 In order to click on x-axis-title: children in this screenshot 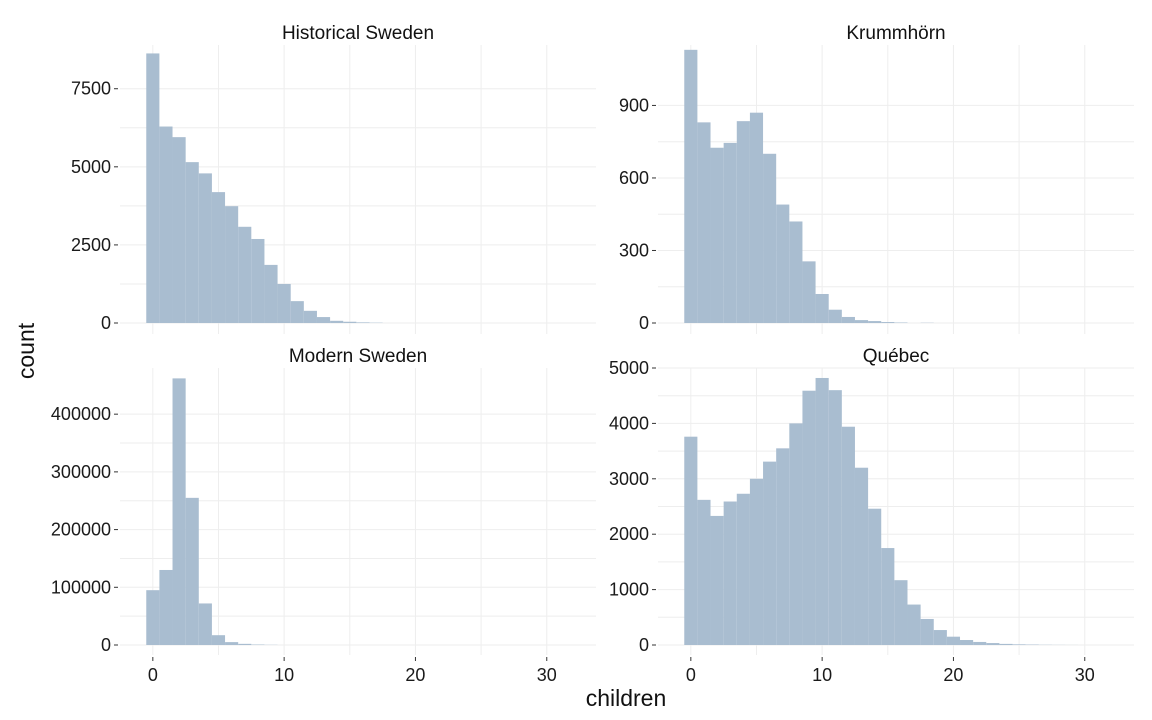, I will do `click(626, 698)`.